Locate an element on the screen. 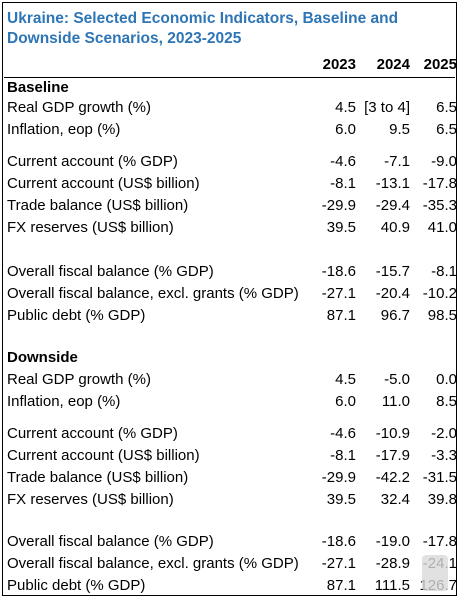 Image resolution: width=461 pixels, height=600 pixels. value-2024: -17.9 is located at coordinates (392, 455).